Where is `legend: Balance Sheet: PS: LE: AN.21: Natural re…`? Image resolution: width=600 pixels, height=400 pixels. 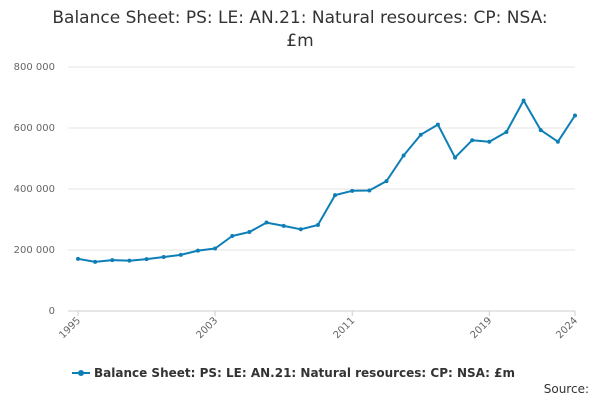
legend: Balance Sheet: PS: LE: AN.21: Natural re… is located at coordinates (293, 373).